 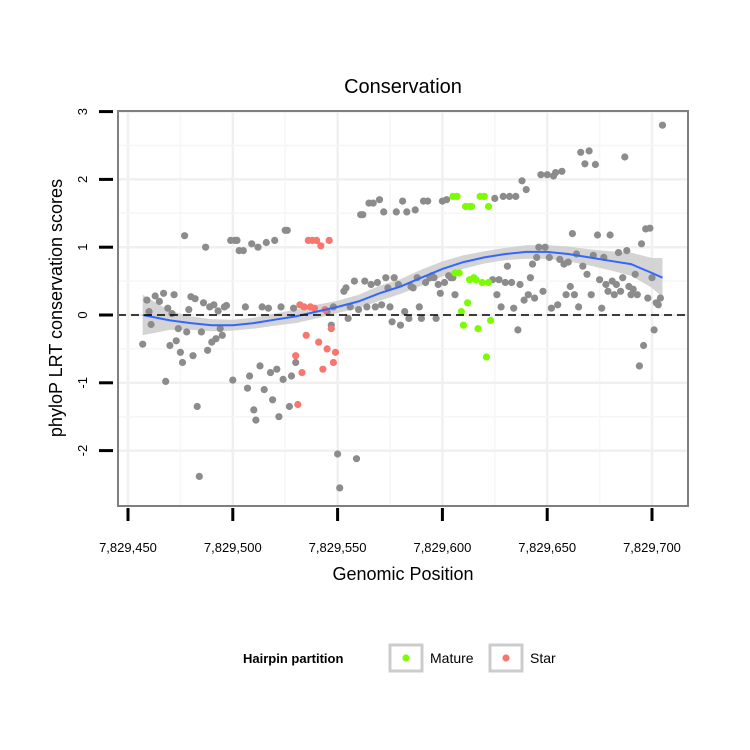 I want to click on y-tick-label: 1, so click(x=82, y=247).